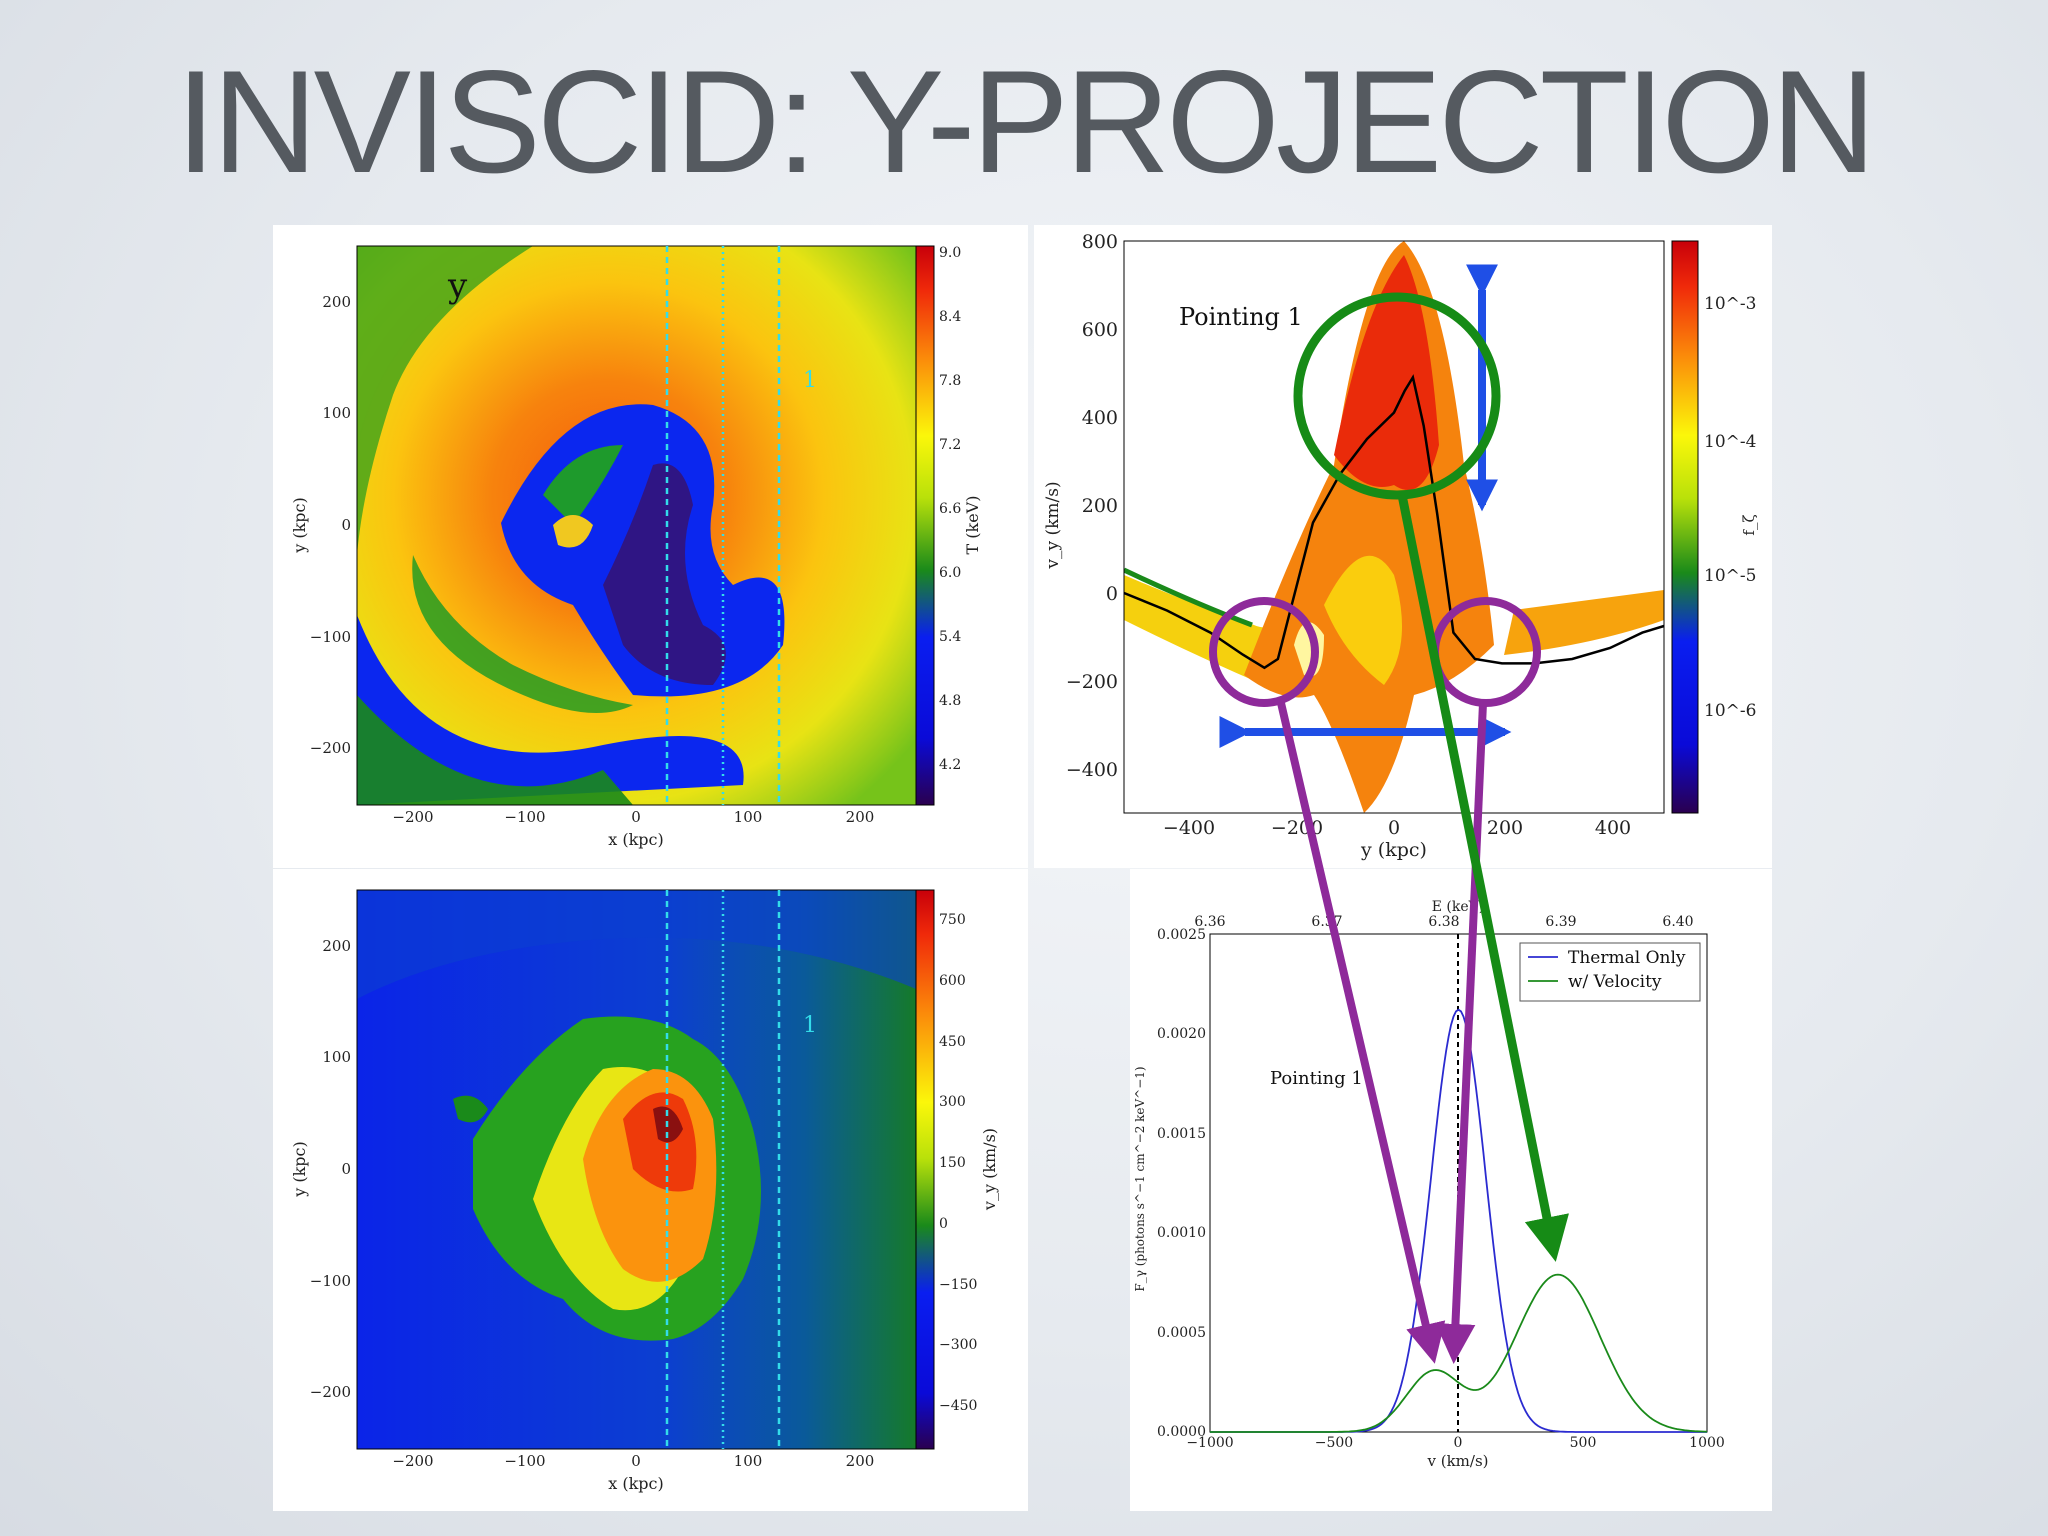 This screenshot has width=2048, height=1536. Describe the element at coordinates (1459, 1353) in the screenshot. I see `velocity-curve` at that location.